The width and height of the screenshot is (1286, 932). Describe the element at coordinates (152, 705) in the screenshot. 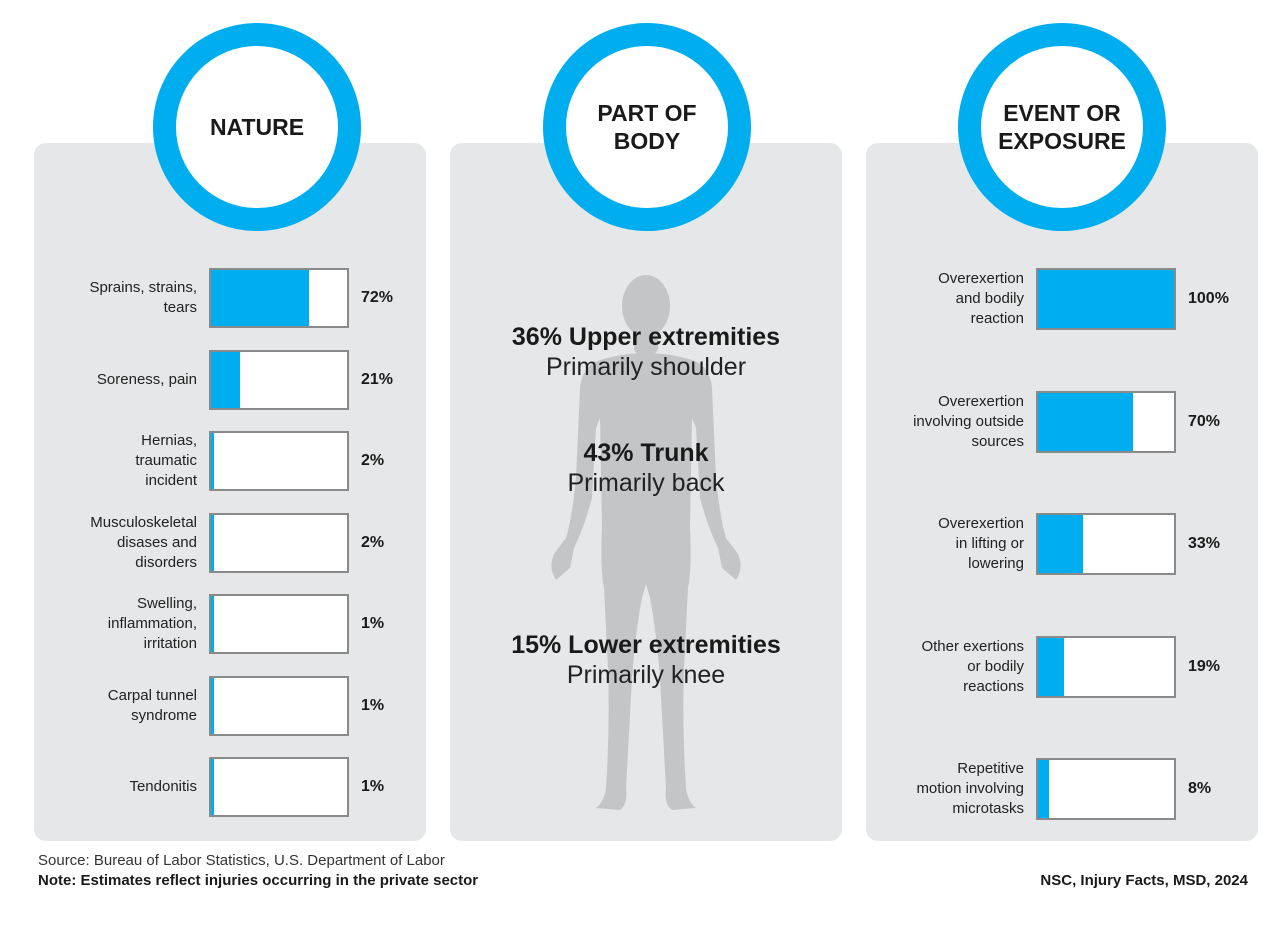

I see `bar-label: Carpal tunnel syndrome` at that location.